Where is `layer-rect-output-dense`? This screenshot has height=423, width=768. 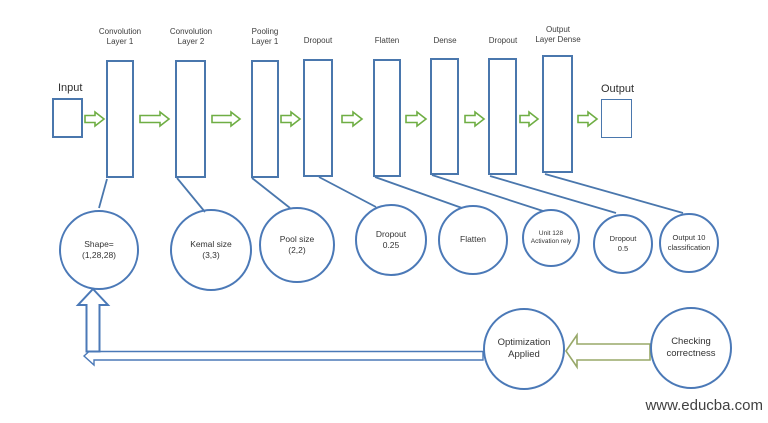 layer-rect-output-dense is located at coordinates (557, 114).